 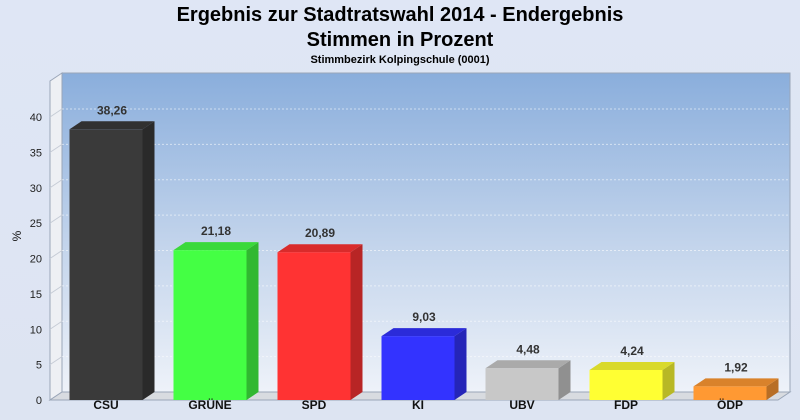 What do you see at coordinates (36, 224) in the screenshot?
I see `y-tick-label: 25` at bounding box center [36, 224].